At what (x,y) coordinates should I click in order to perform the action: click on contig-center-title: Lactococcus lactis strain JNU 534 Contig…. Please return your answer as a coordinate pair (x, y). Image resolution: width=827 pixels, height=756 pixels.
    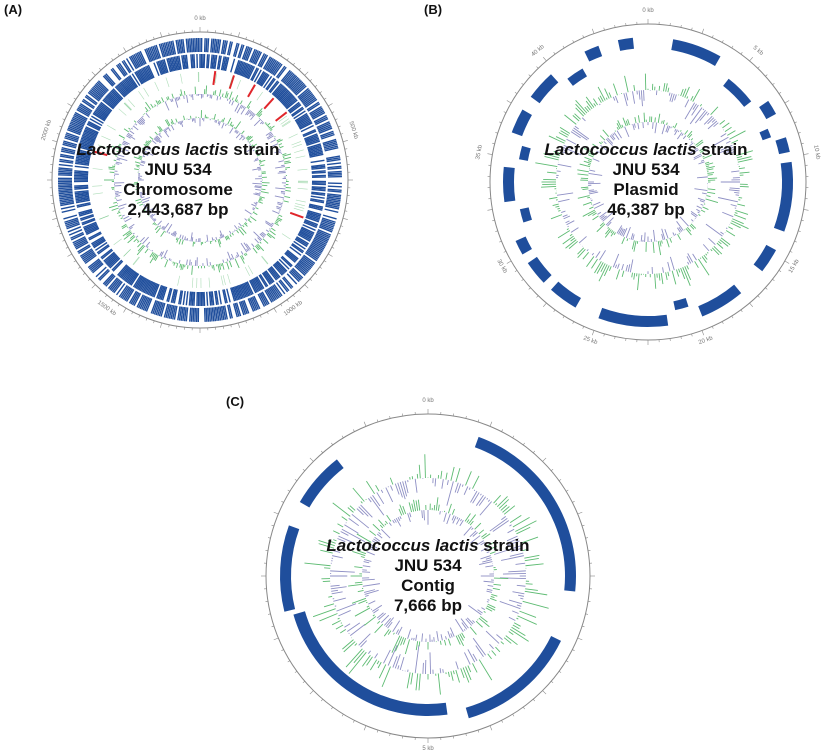
    Looking at the image, I should click on (427, 576).